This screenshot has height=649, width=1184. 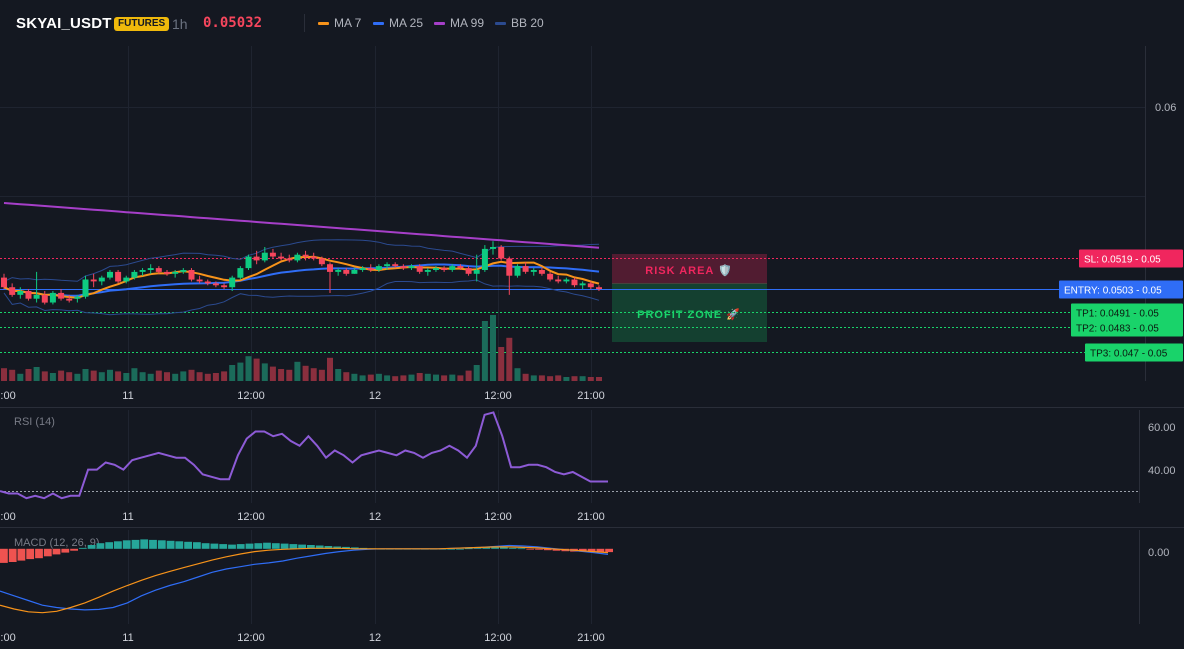 I want to click on level-text-tp3: TP3: 0.047 - 0.05, so click(x=1129, y=354).